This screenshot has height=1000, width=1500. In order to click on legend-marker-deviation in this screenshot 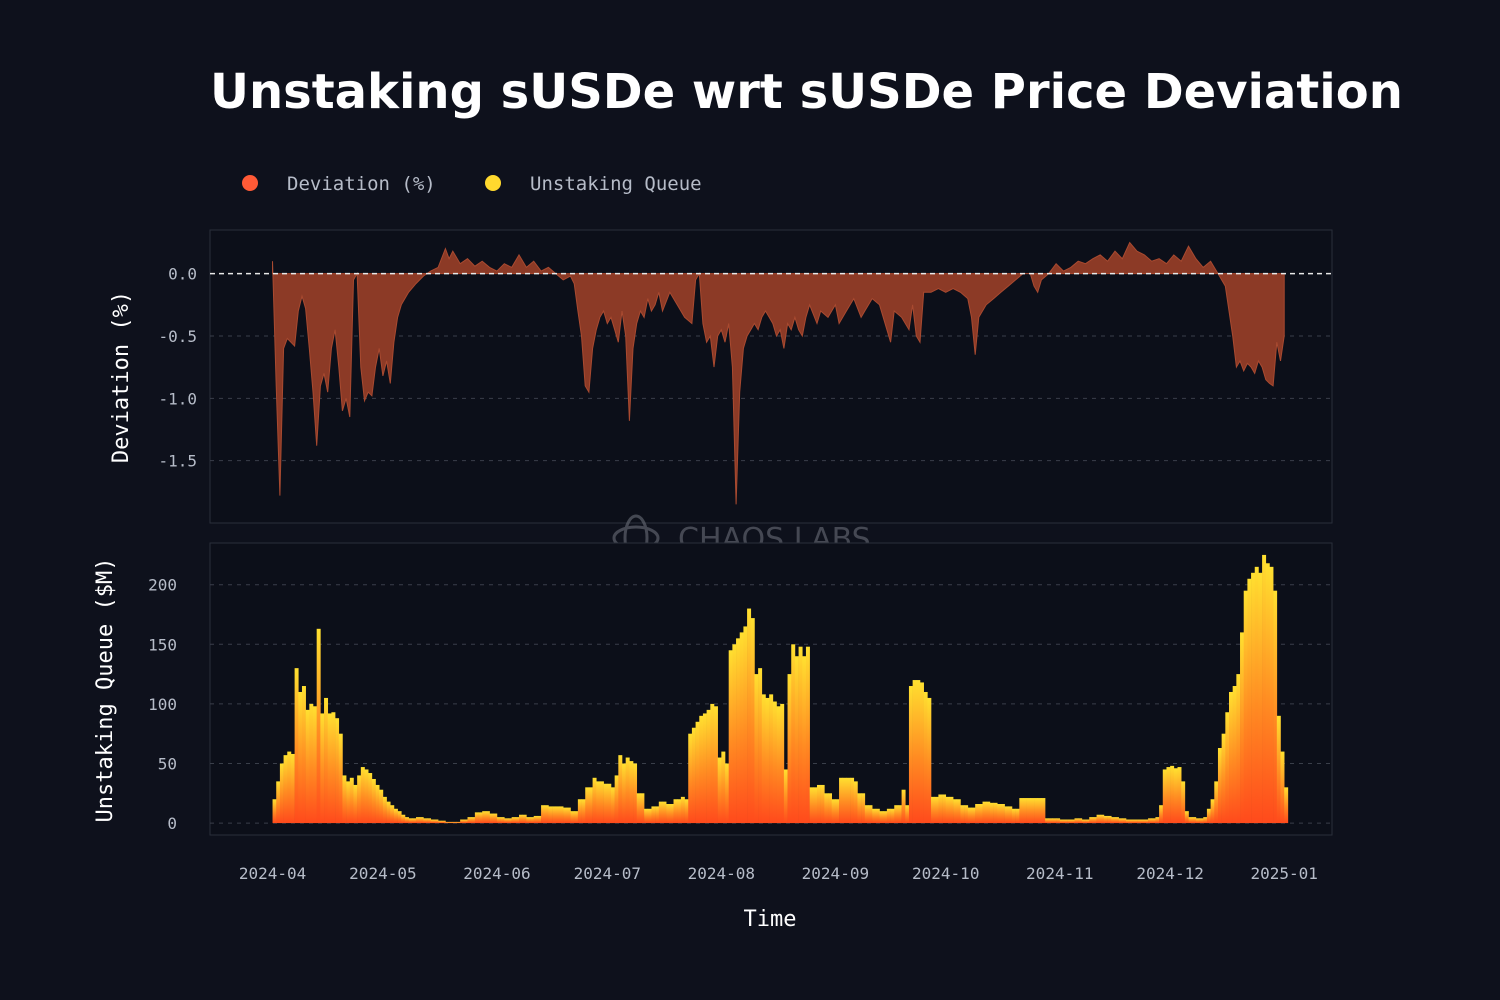, I will do `click(250, 183)`.